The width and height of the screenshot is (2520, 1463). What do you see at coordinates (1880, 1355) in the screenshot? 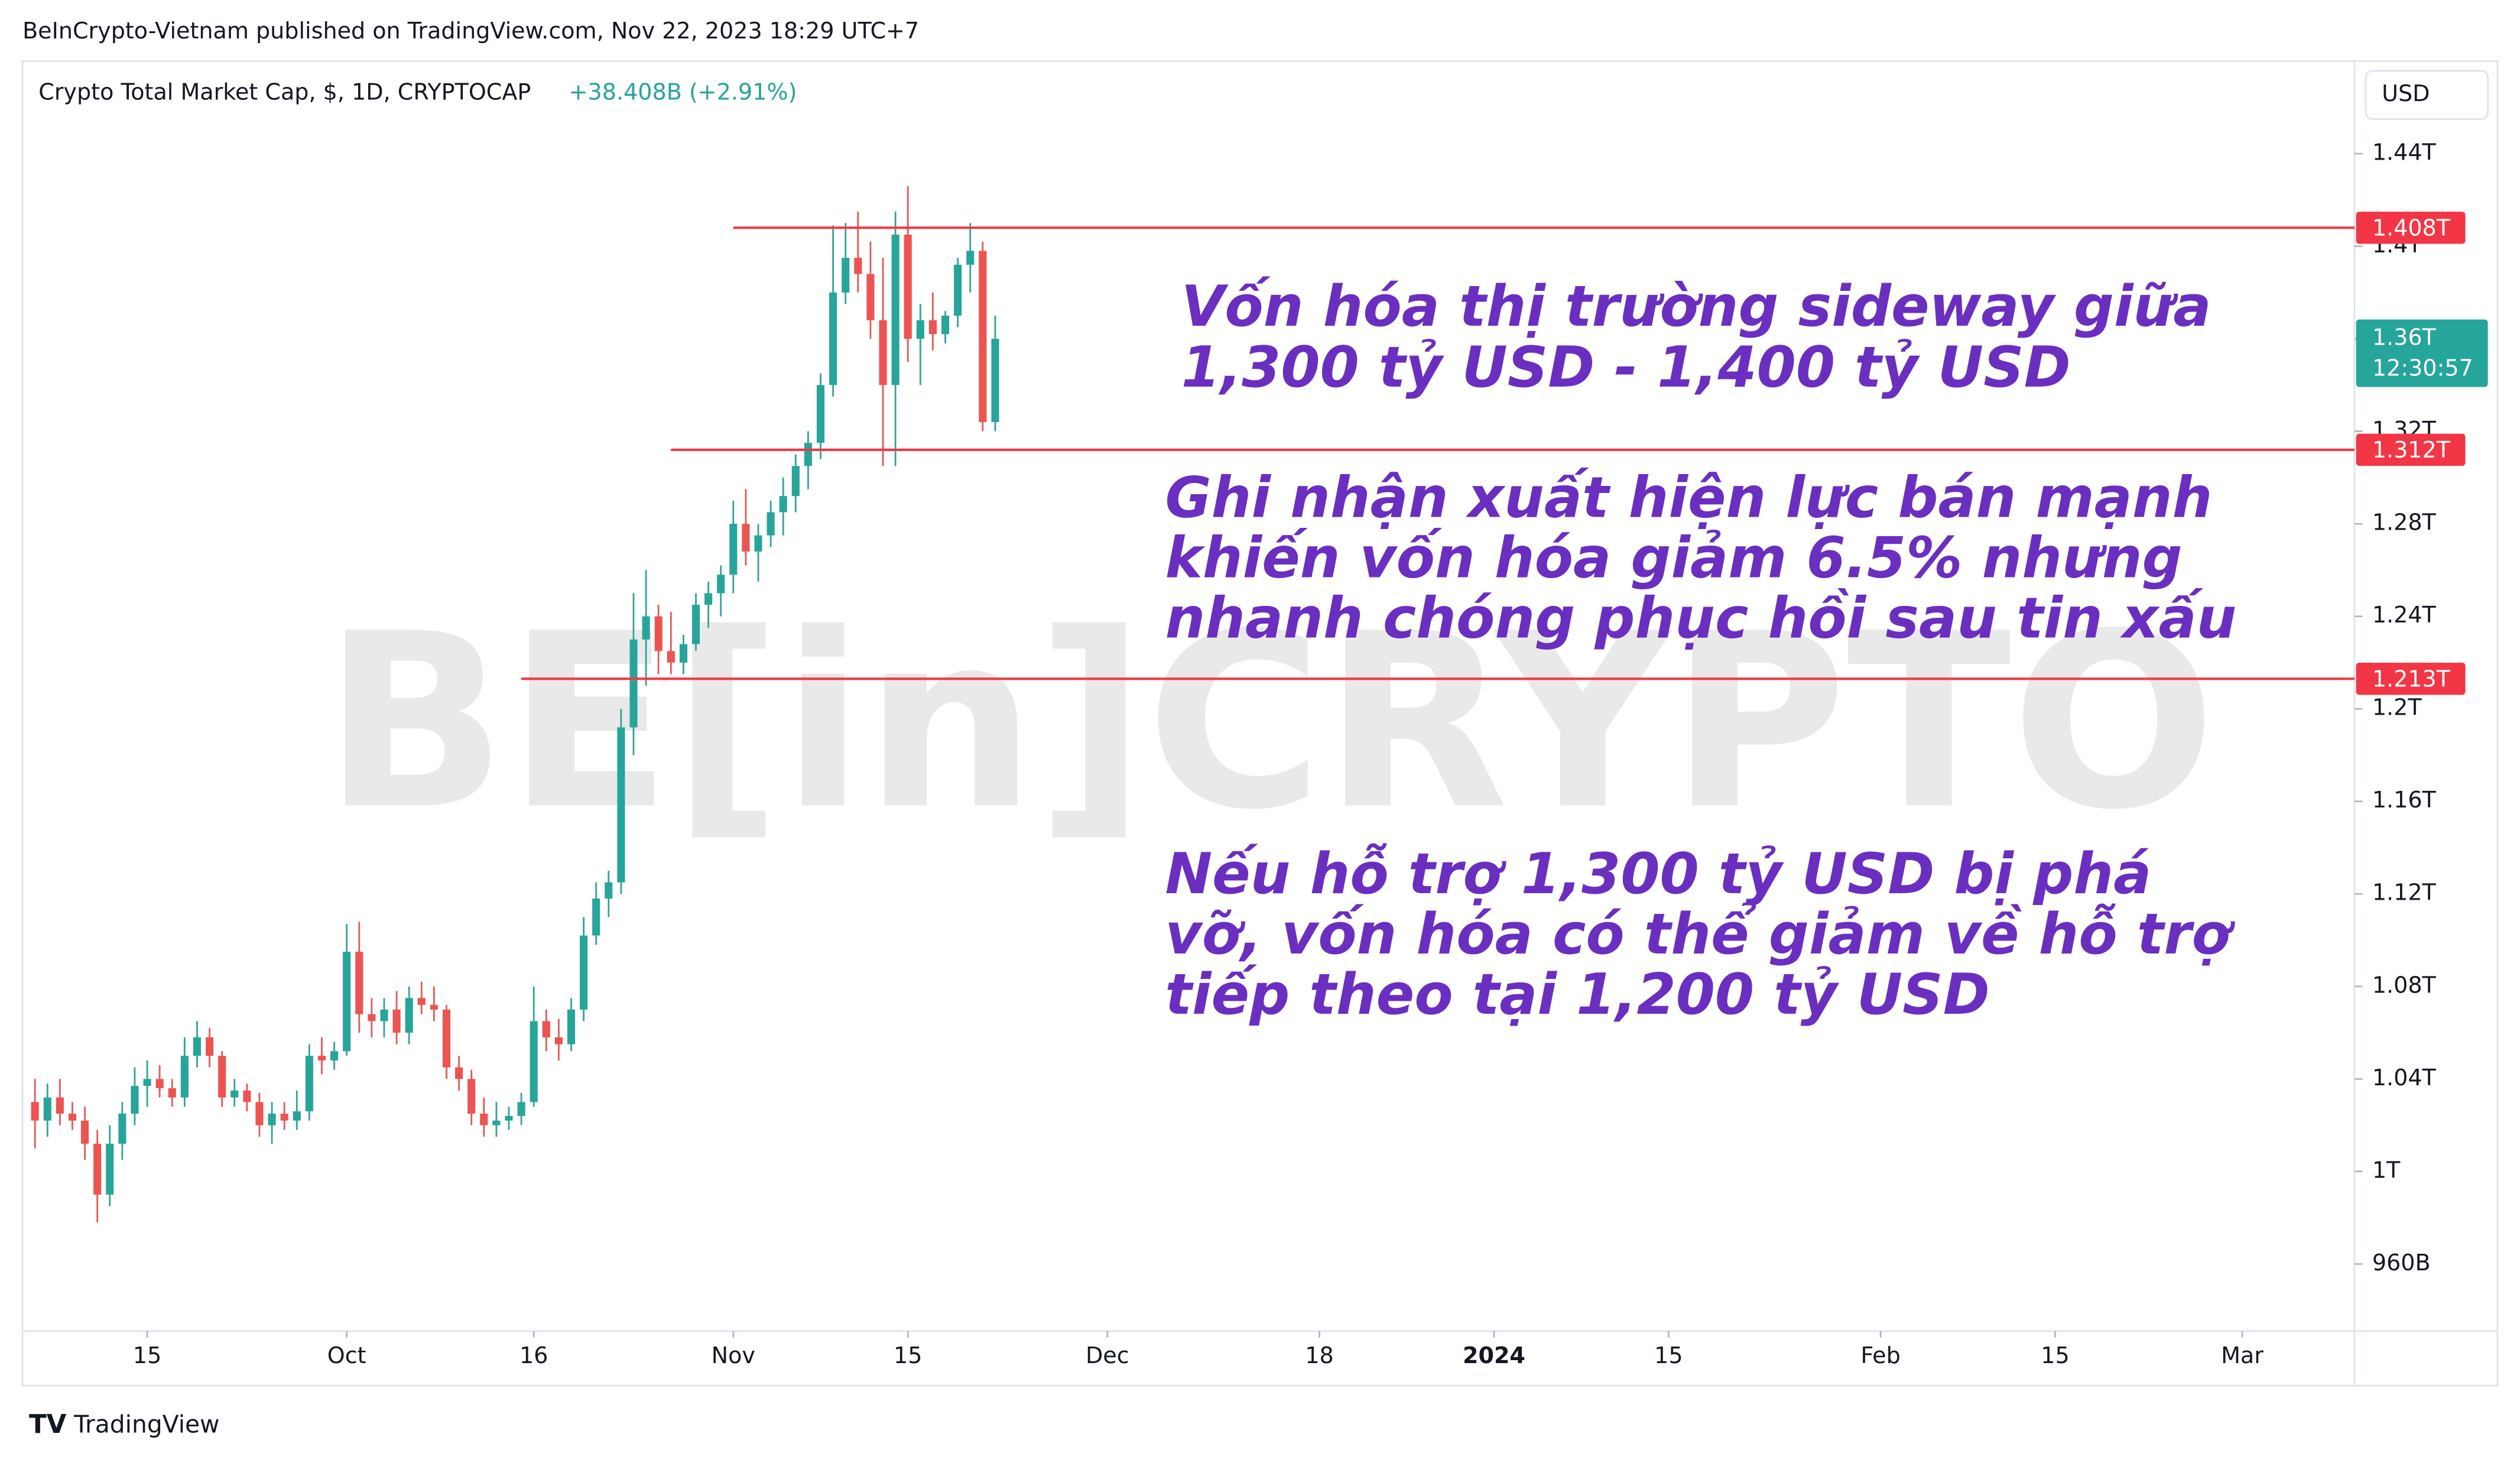
I see `x-tick-label: Feb` at bounding box center [1880, 1355].